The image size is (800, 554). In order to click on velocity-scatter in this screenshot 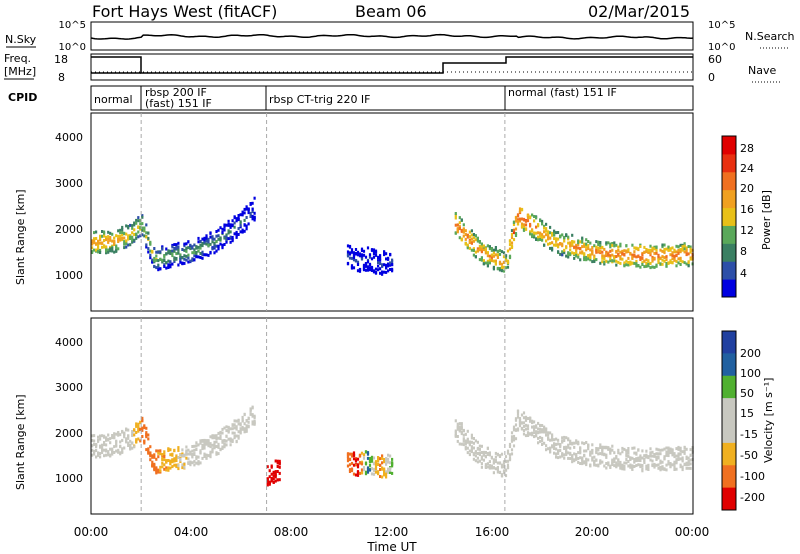, I will do `click(392, 446)`.